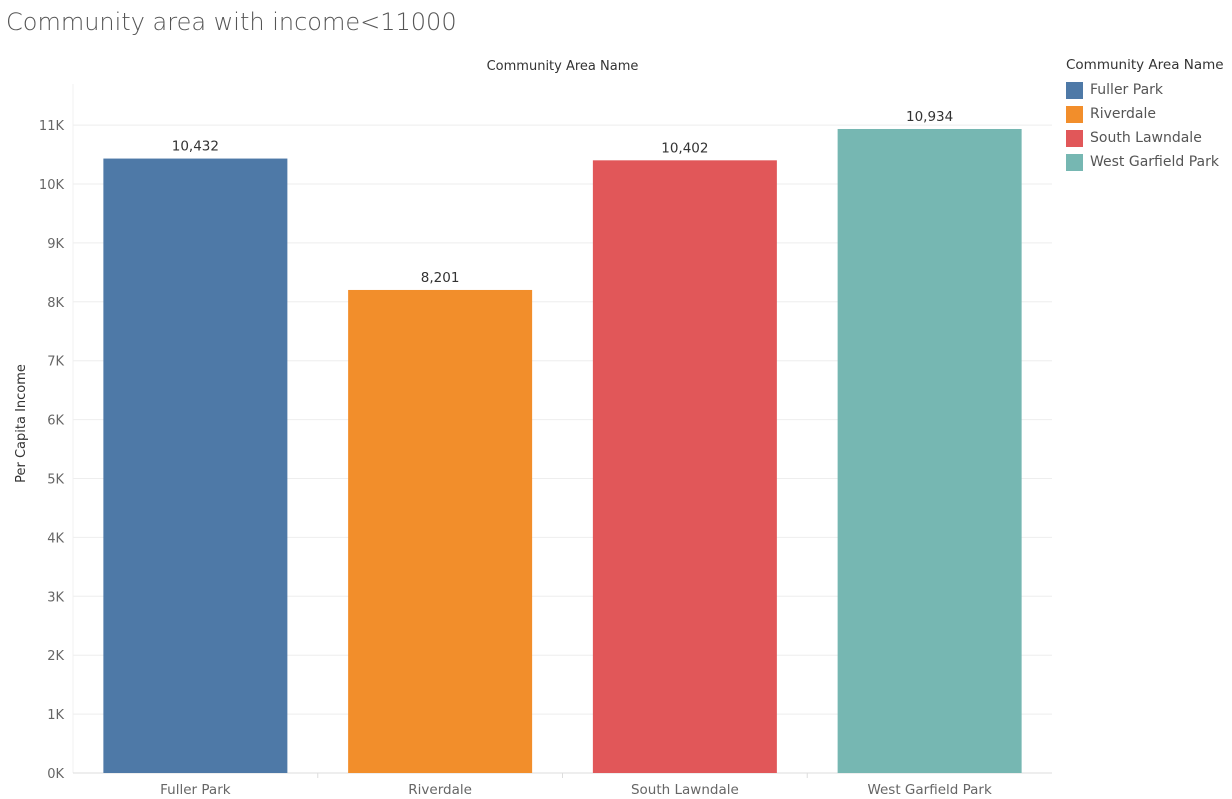 The height and width of the screenshot is (799, 1232). What do you see at coordinates (929, 117) in the screenshot?
I see `data-label: 10,934` at bounding box center [929, 117].